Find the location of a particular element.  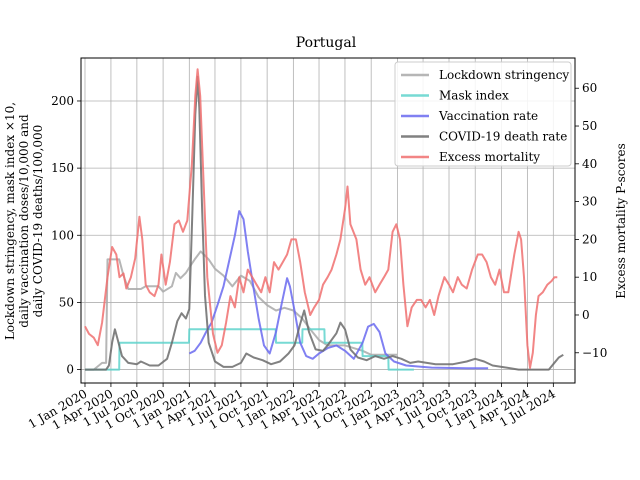

y-right-tick-label: 50 is located at coordinates (589, 126).